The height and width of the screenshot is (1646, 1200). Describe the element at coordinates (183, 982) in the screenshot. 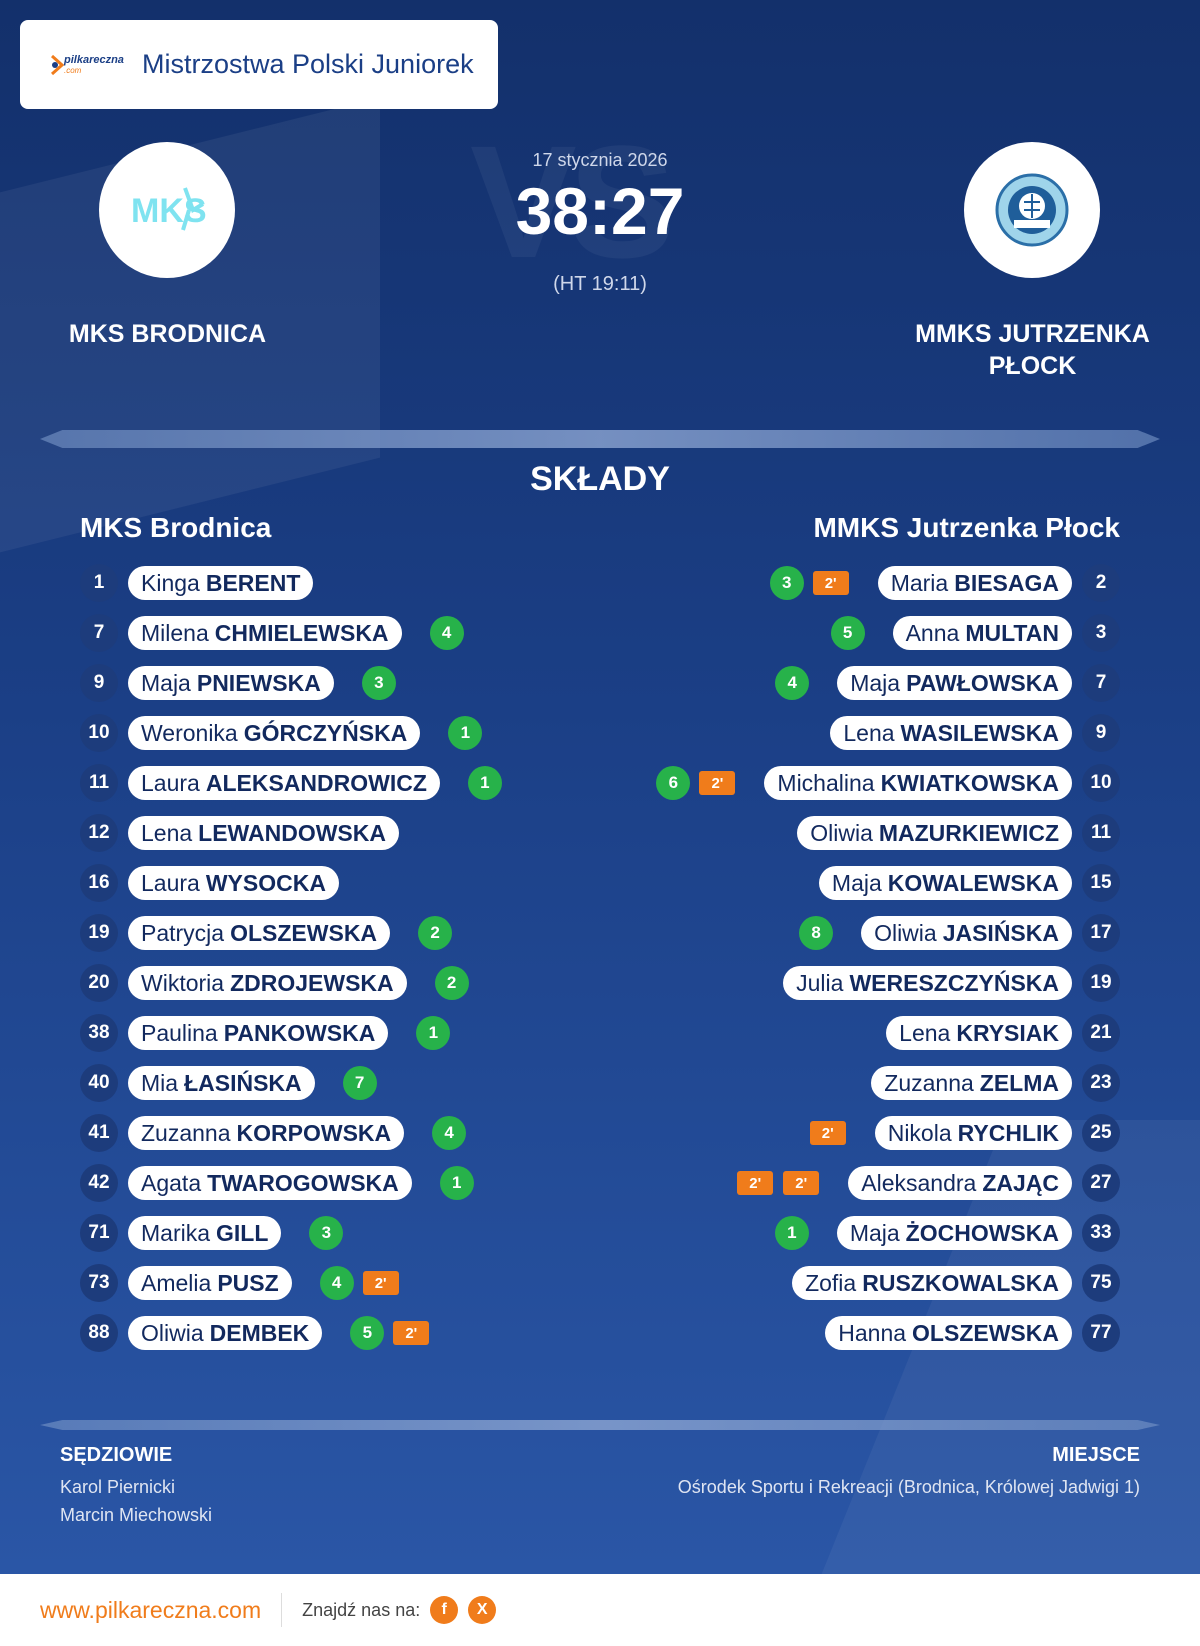

I see `player-first-name: Wiktoria` at that location.